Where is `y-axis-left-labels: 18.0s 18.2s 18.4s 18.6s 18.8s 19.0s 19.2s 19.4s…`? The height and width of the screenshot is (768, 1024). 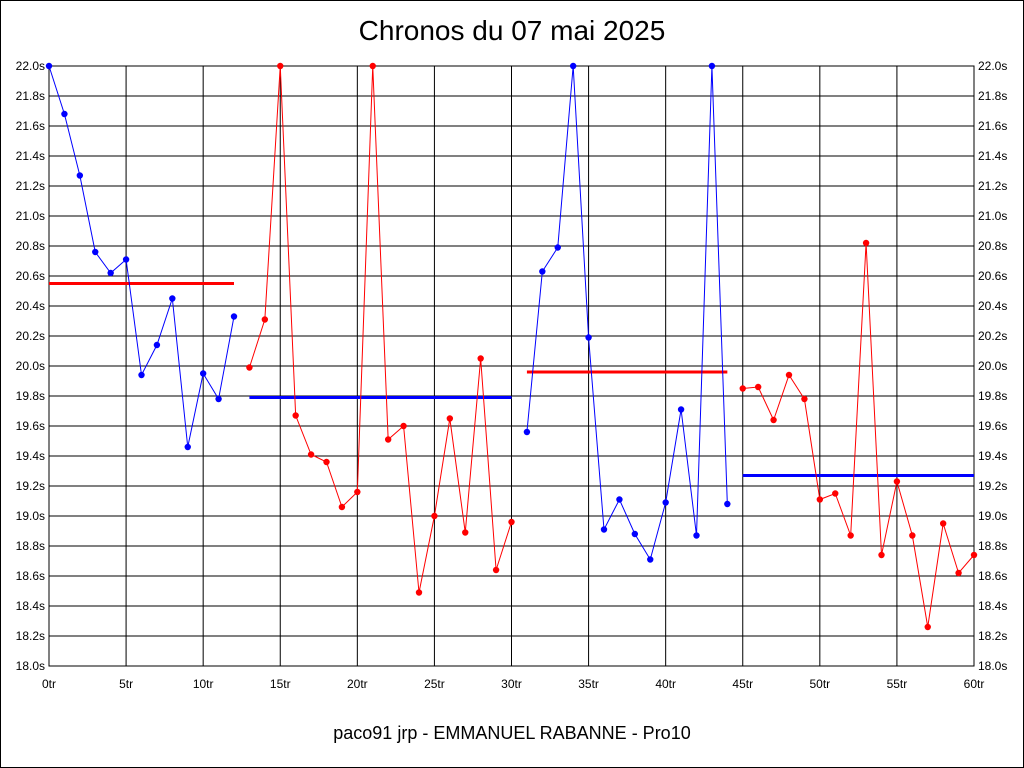 y-axis-left-labels: 18.0s 18.2s 18.4s 18.6s 18.8s 19.0s 19.2s 19.4s… is located at coordinates (30, 366).